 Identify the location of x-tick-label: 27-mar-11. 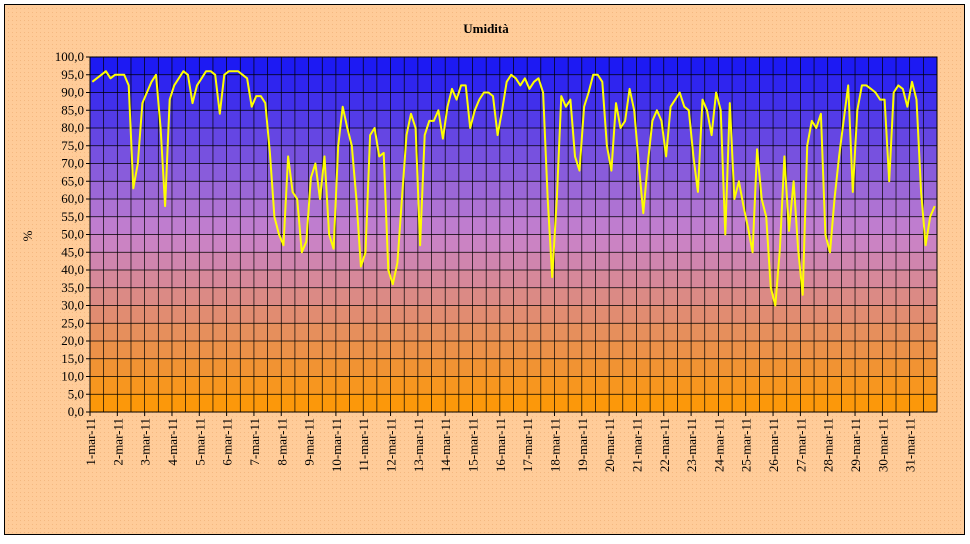
(800, 445).